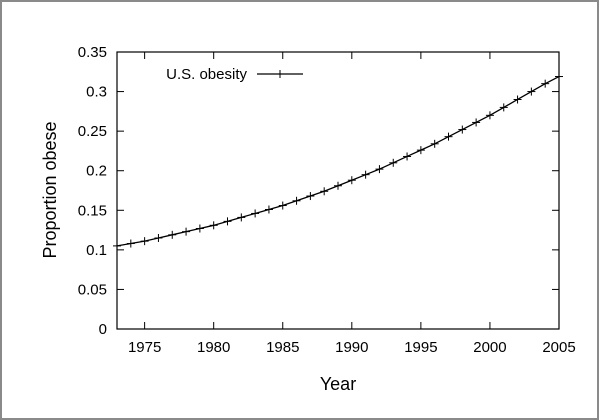 The image size is (599, 420). I want to click on x-tick-label: 1985, so click(282, 347).